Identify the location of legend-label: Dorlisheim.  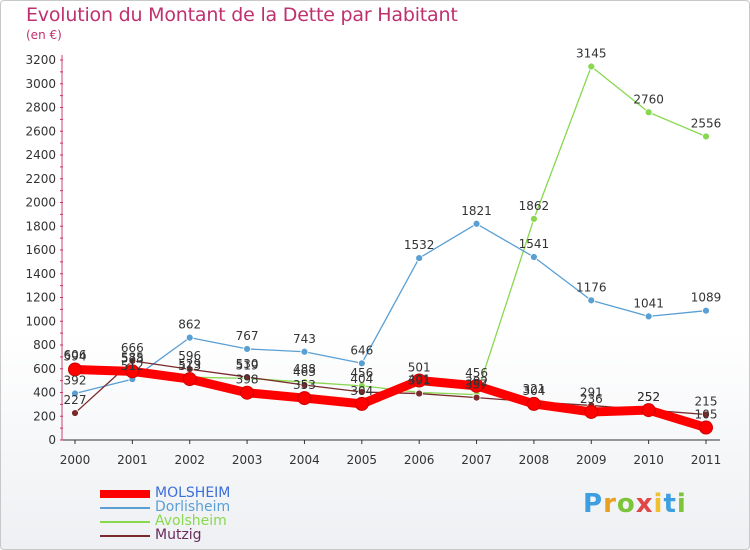
(193, 507).